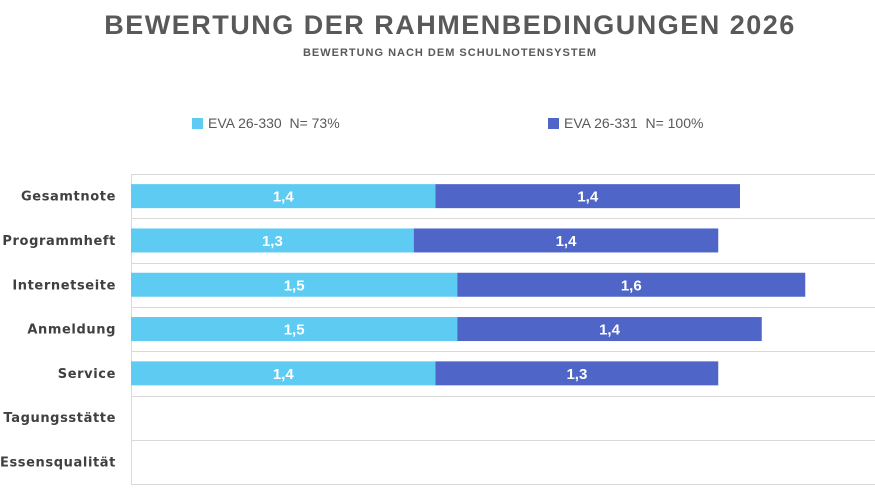  What do you see at coordinates (59, 418) in the screenshot?
I see `category-label: Tagungsstätte` at bounding box center [59, 418].